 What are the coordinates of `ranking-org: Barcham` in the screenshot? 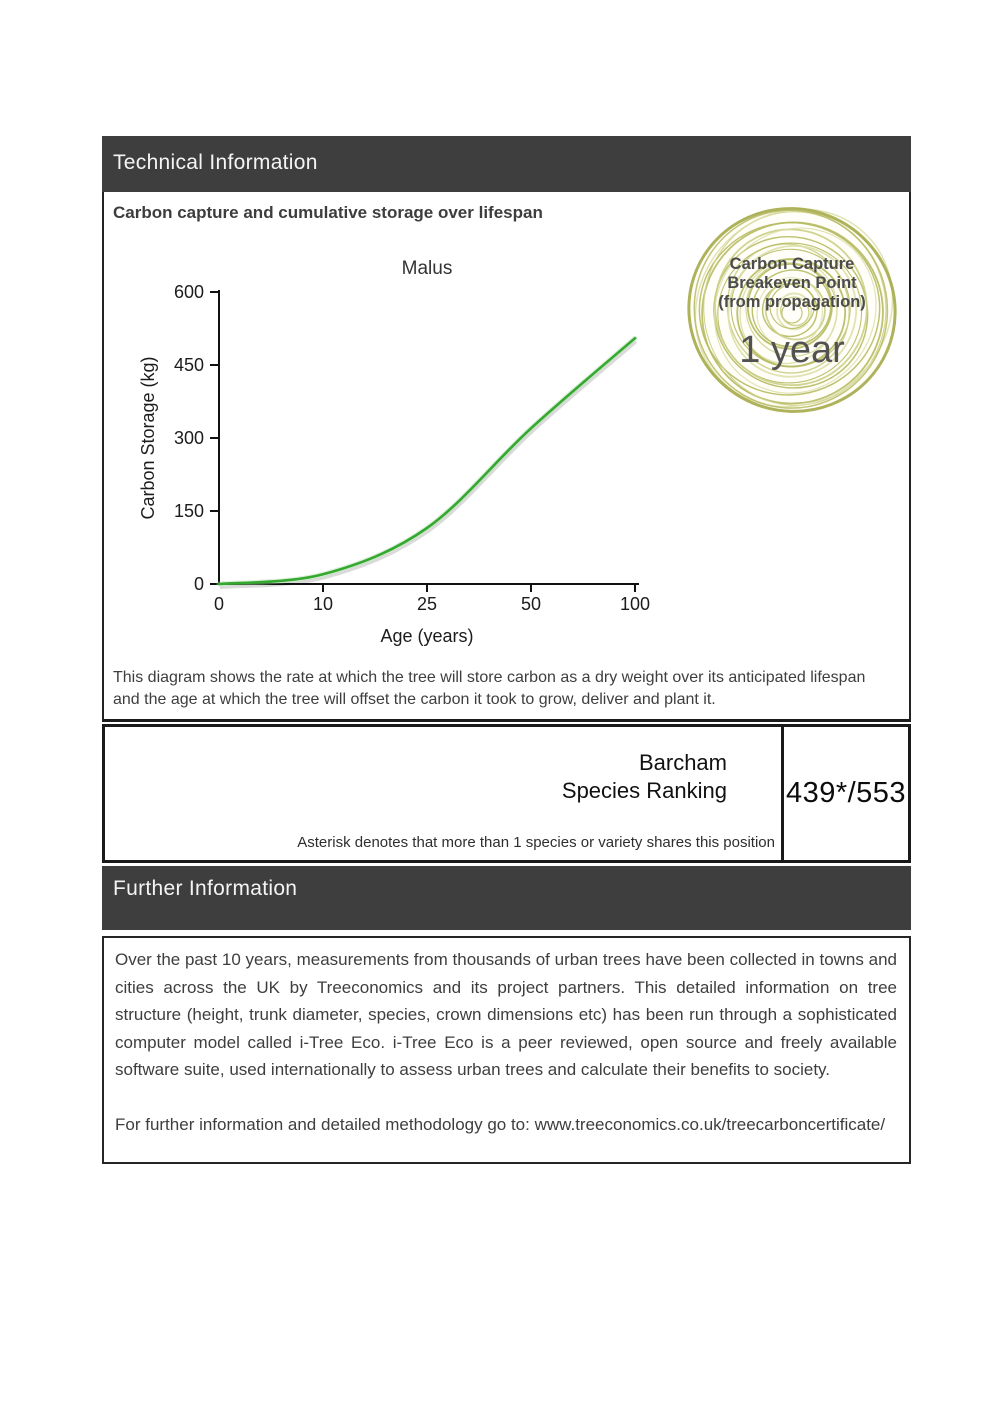 It's located at (682, 762).